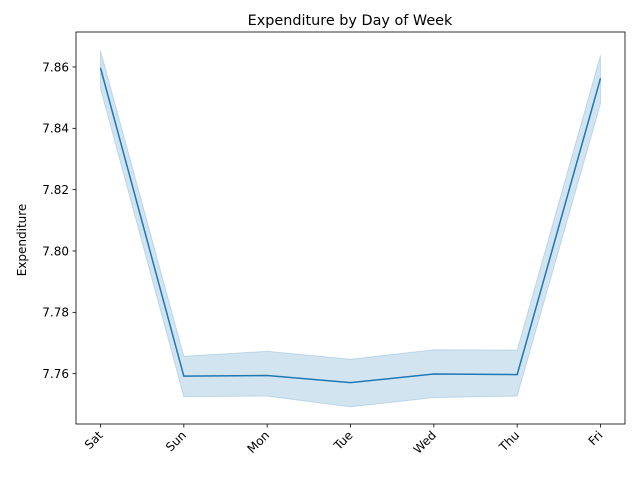 The image size is (640, 480). Describe the element at coordinates (55, 313) in the screenshot. I see `y-tick-label: 7.78` at that location.